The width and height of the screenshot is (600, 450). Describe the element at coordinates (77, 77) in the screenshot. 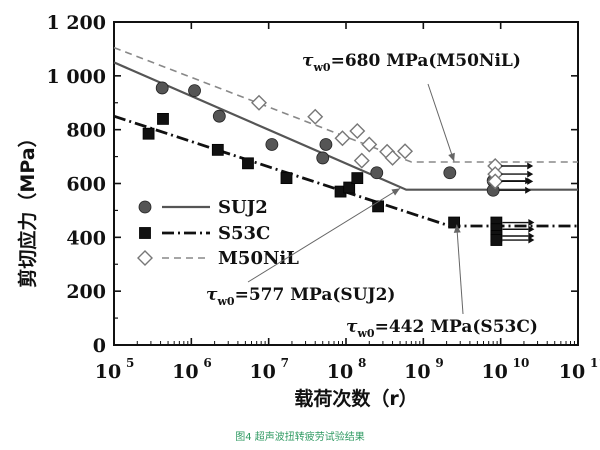

I see `y-tick-label: 1 000` at that location.